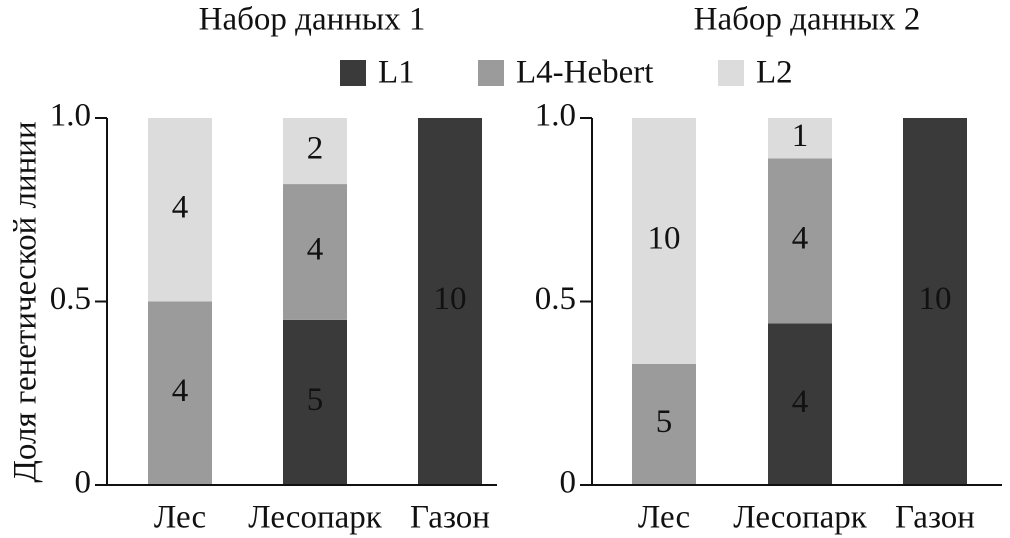 This screenshot has width=1010, height=538. What do you see at coordinates (315, 149) in the screenshot?
I see `data-label: 2` at bounding box center [315, 149].